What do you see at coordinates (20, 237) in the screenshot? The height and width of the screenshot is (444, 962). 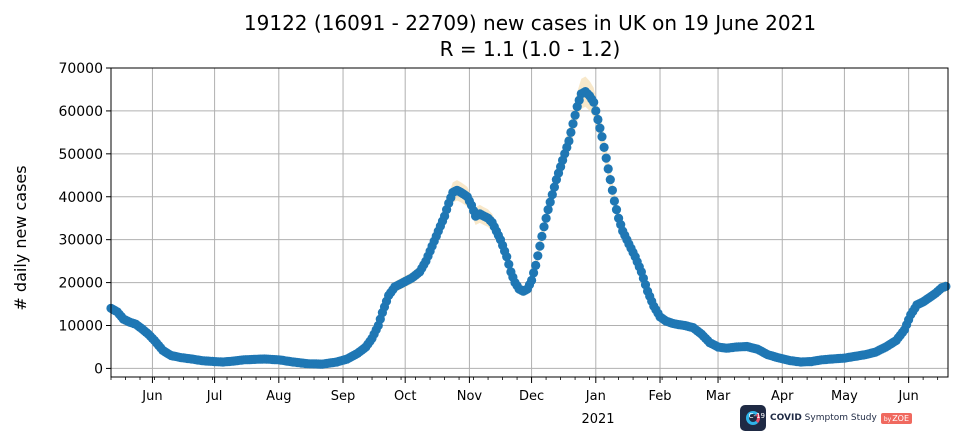 I see `y-axis-label: # daily new cases` at bounding box center [20, 237].